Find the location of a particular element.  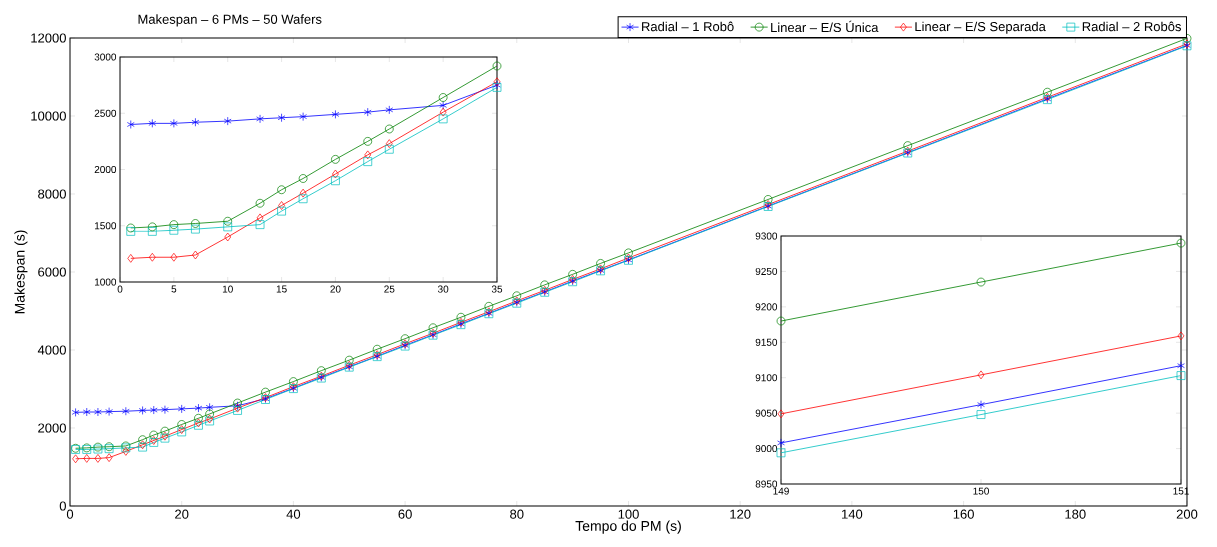

x-axis-title: Tempo do PM (s) is located at coordinates (628, 527).